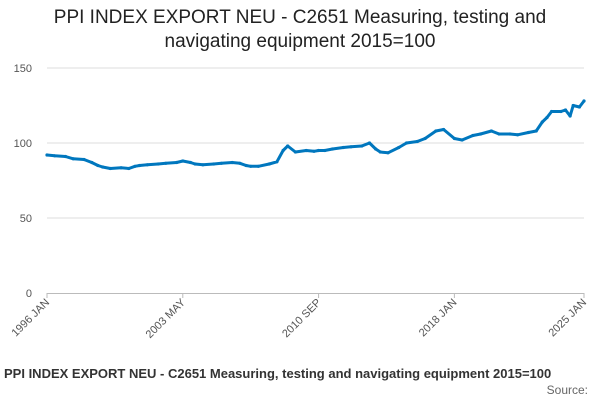 This screenshot has height=400, width=600. Describe the element at coordinates (23, 181) in the screenshot. I see `y-axis-tick-labels: 0 50 100 150` at that location.